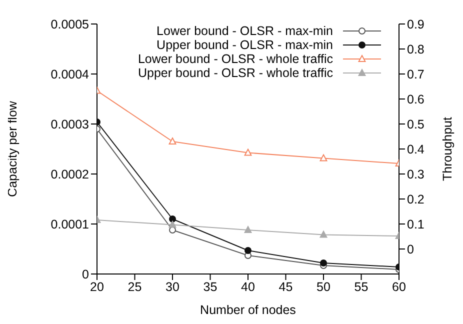 The width and height of the screenshot is (463, 324). Describe the element at coordinates (244, 31) in the screenshot. I see `legend-label: Lower bound - OLSR - max-min` at that location.